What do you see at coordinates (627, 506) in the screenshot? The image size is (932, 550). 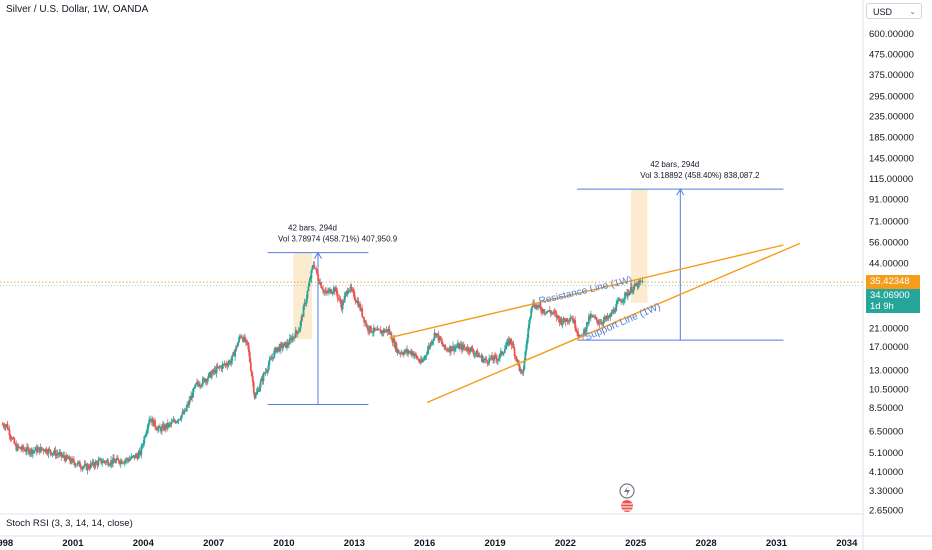 I see `us-flag-event-icon` at bounding box center [627, 506].